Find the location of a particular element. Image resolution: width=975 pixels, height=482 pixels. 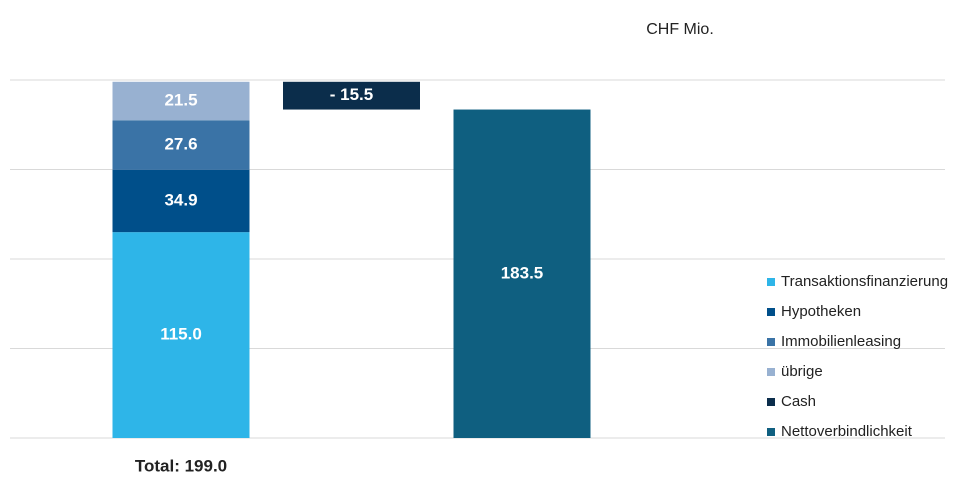

value-label: 27.6 is located at coordinates (180, 143).